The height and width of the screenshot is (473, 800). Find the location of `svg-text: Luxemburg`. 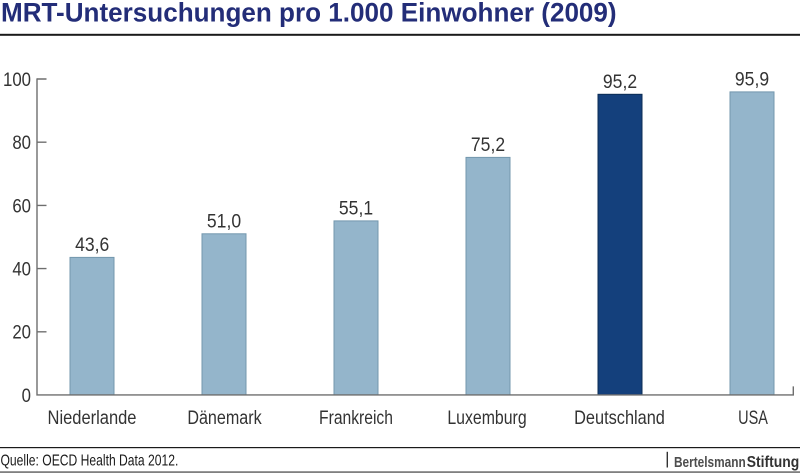

svg-text: Luxemburg is located at coordinates (486, 417).